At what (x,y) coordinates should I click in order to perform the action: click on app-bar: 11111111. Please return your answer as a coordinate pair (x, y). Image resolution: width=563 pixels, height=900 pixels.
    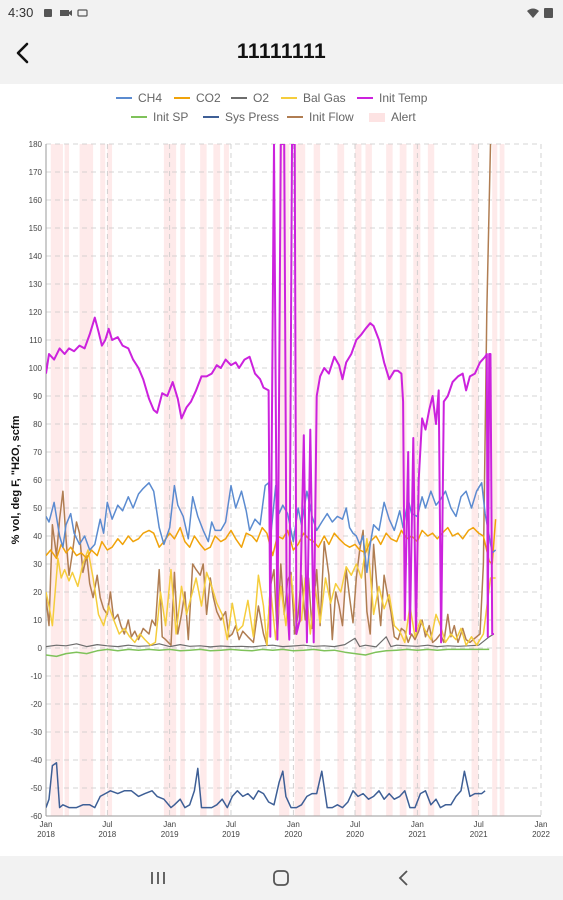
    Looking at the image, I should click on (281, 55).